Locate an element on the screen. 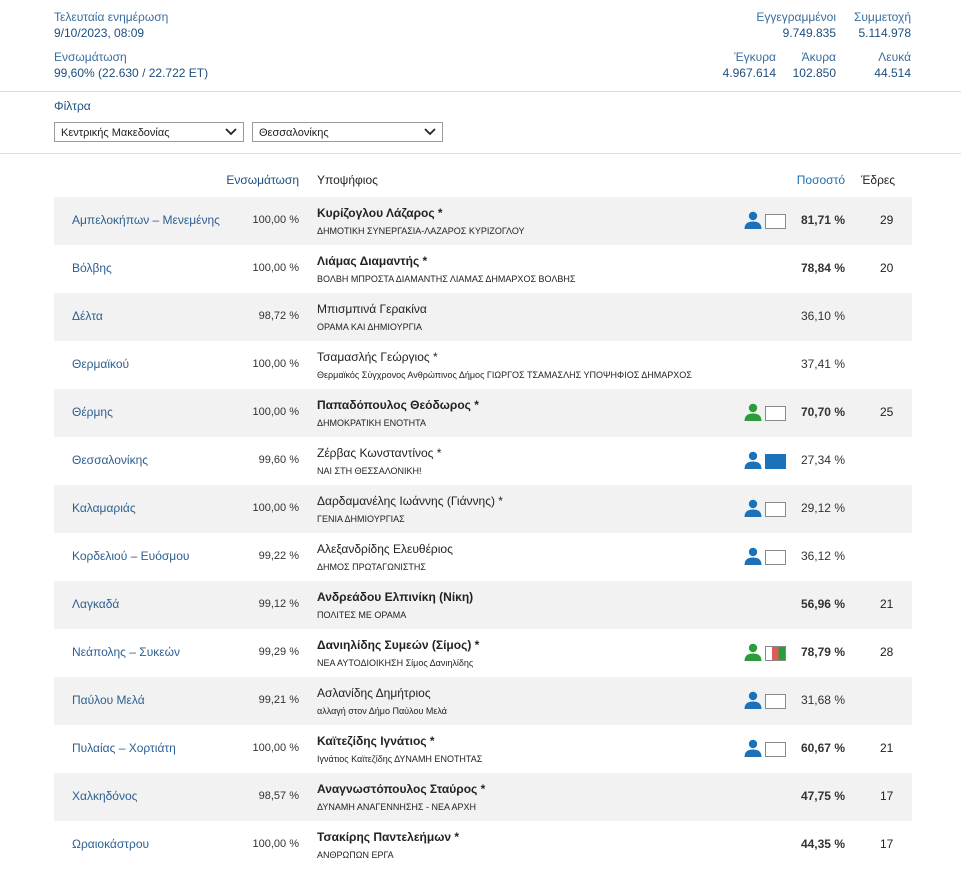 The width and height of the screenshot is (961, 877). invalid-value: 102.850 is located at coordinates (814, 73).